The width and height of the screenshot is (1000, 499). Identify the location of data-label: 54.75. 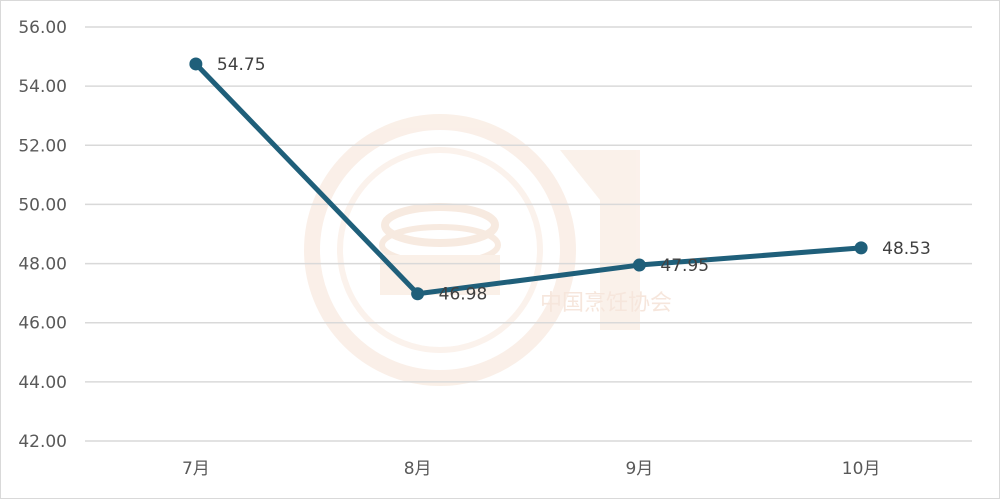
(241, 65).